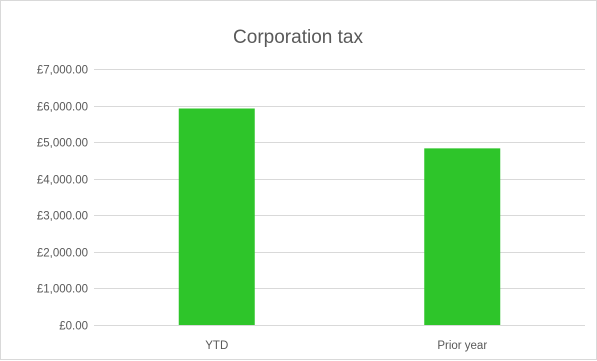 The width and height of the screenshot is (597, 361). What do you see at coordinates (73, 327) in the screenshot?
I see `y-tick-label: £0.00` at bounding box center [73, 327].